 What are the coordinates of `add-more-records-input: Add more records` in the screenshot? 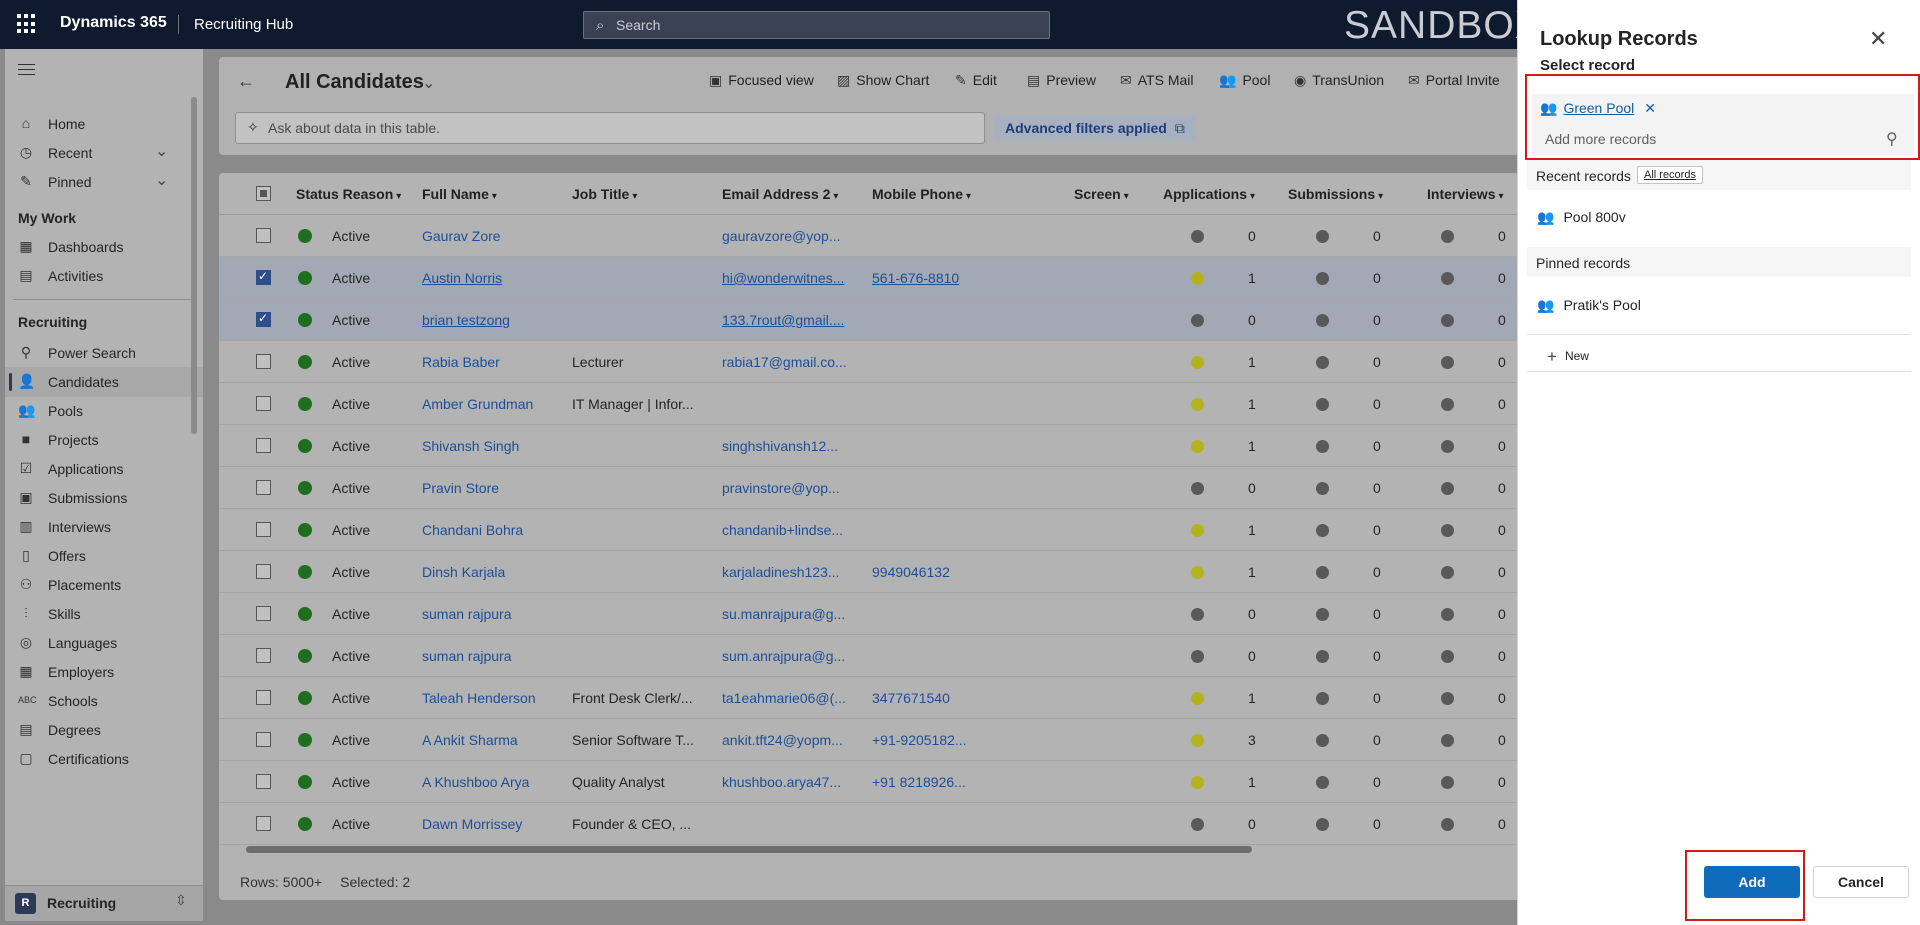 It's located at (1601, 139).